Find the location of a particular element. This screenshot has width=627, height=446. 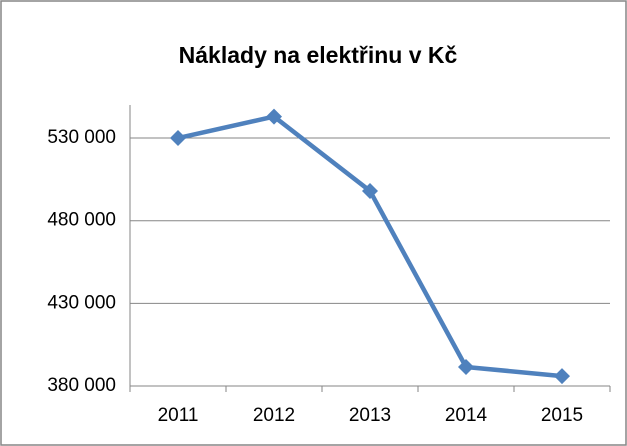

y-tick-label: 430 000 is located at coordinates (81, 302).